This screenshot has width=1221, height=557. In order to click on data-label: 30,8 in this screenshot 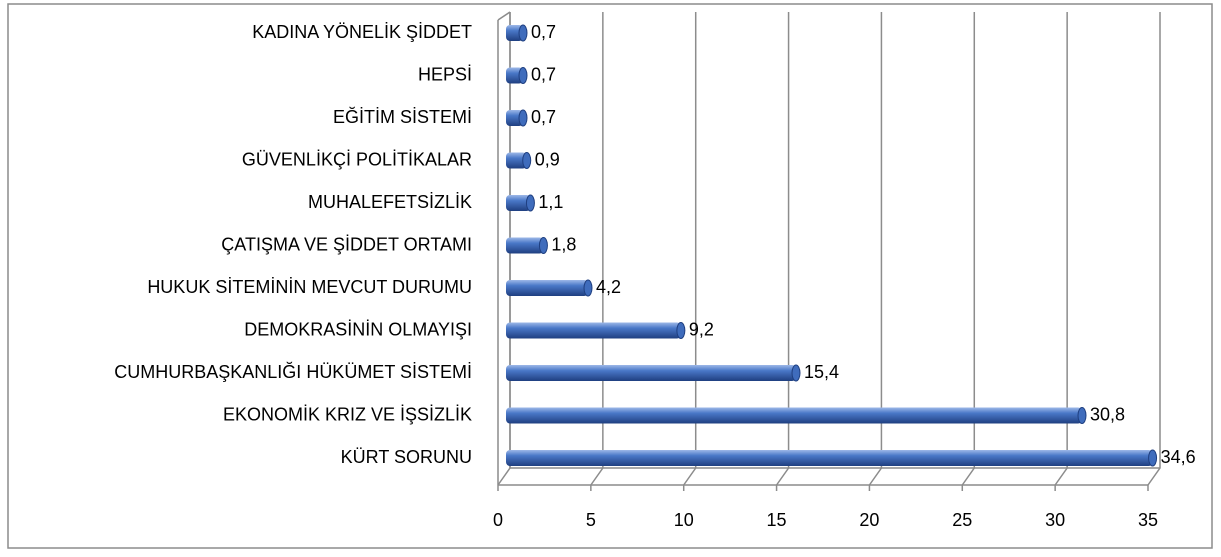, I will do `click(1107, 414)`.